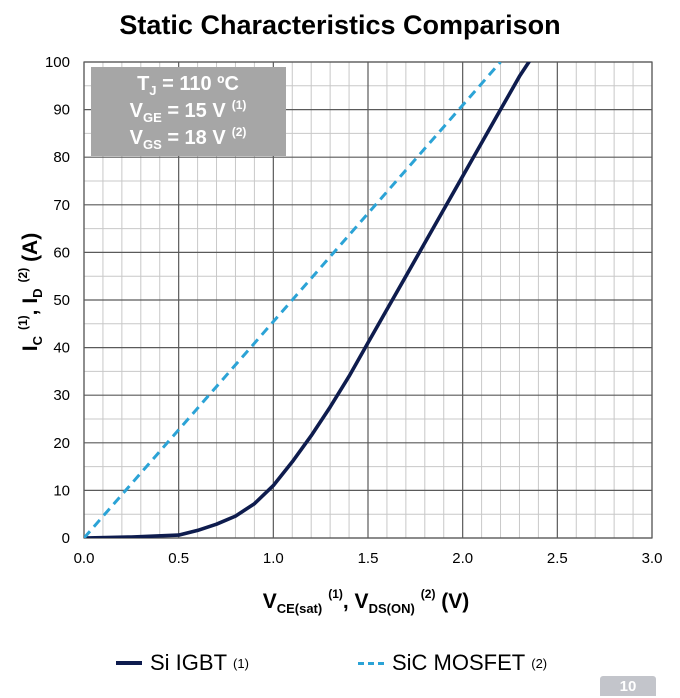 The image size is (680, 698). What do you see at coordinates (61, 252) in the screenshot?
I see `y-tick-label: 60` at bounding box center [61, 252].